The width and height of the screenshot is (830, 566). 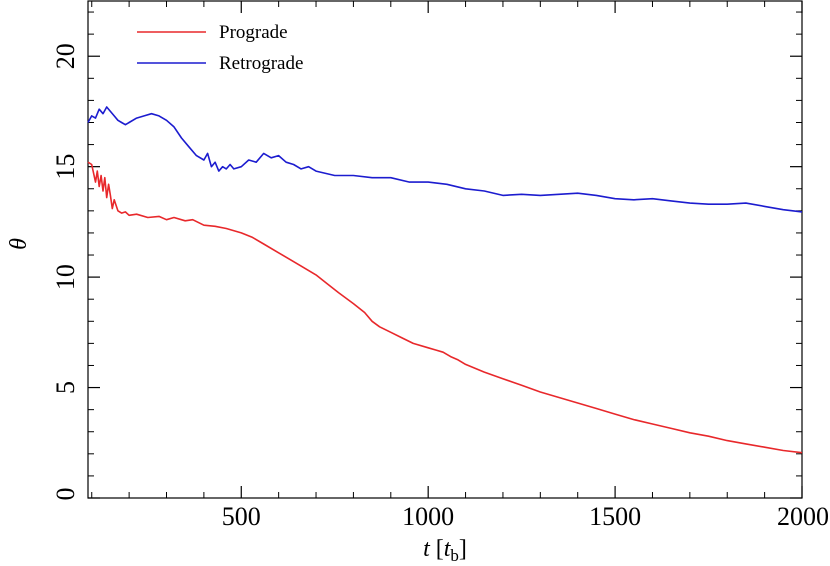 I want to click on x-tick-label: 1500, so click(x=615, y=516).